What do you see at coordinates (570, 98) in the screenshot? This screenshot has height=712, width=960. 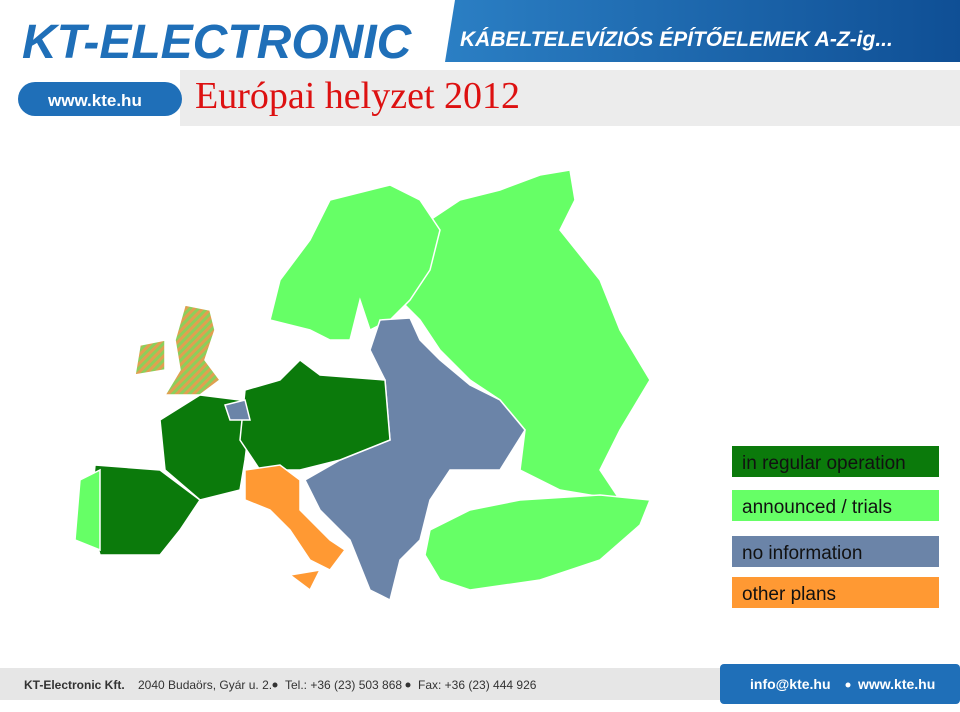 I see `title-band` at bounding box center [570, 98].